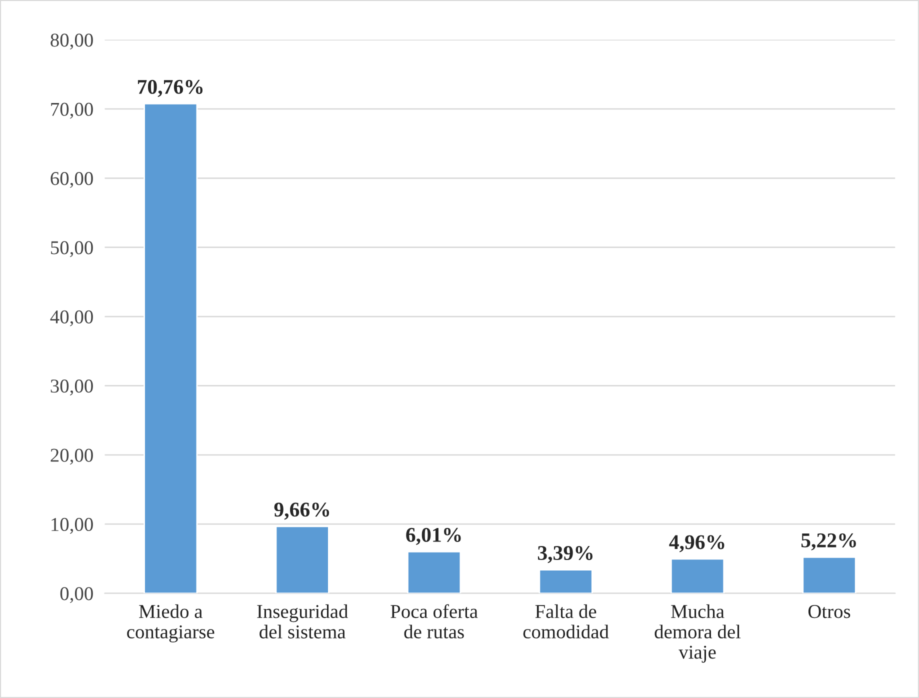 The width and height of the screenshot is (919, 698). I want to click on data-label: 4,96%, so click(696, 543).